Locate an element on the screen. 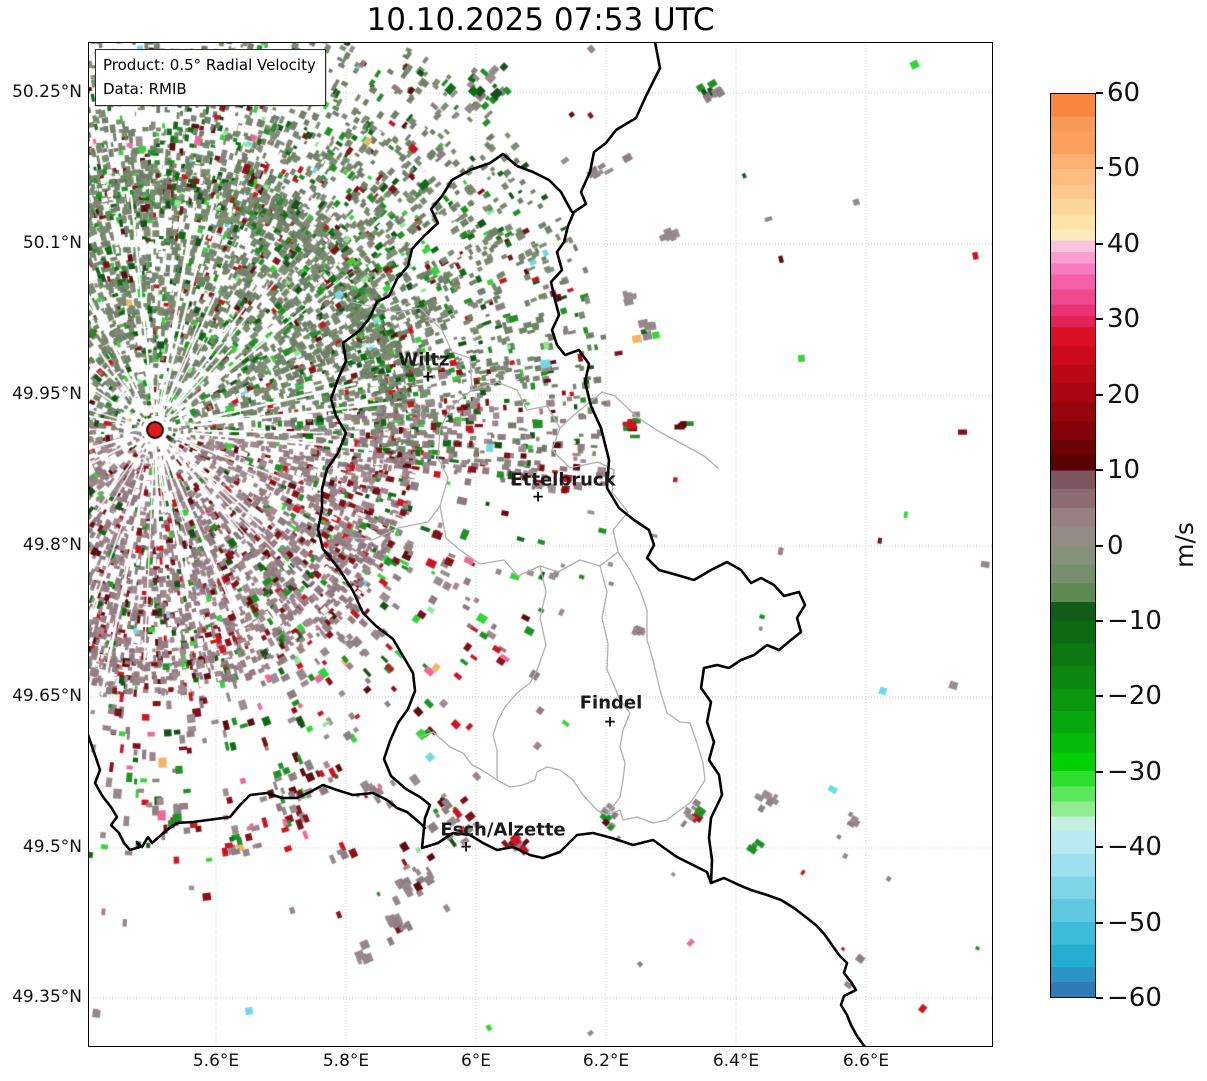  colorbar-tick-label: 50 is located at coordinates (1124, 168).